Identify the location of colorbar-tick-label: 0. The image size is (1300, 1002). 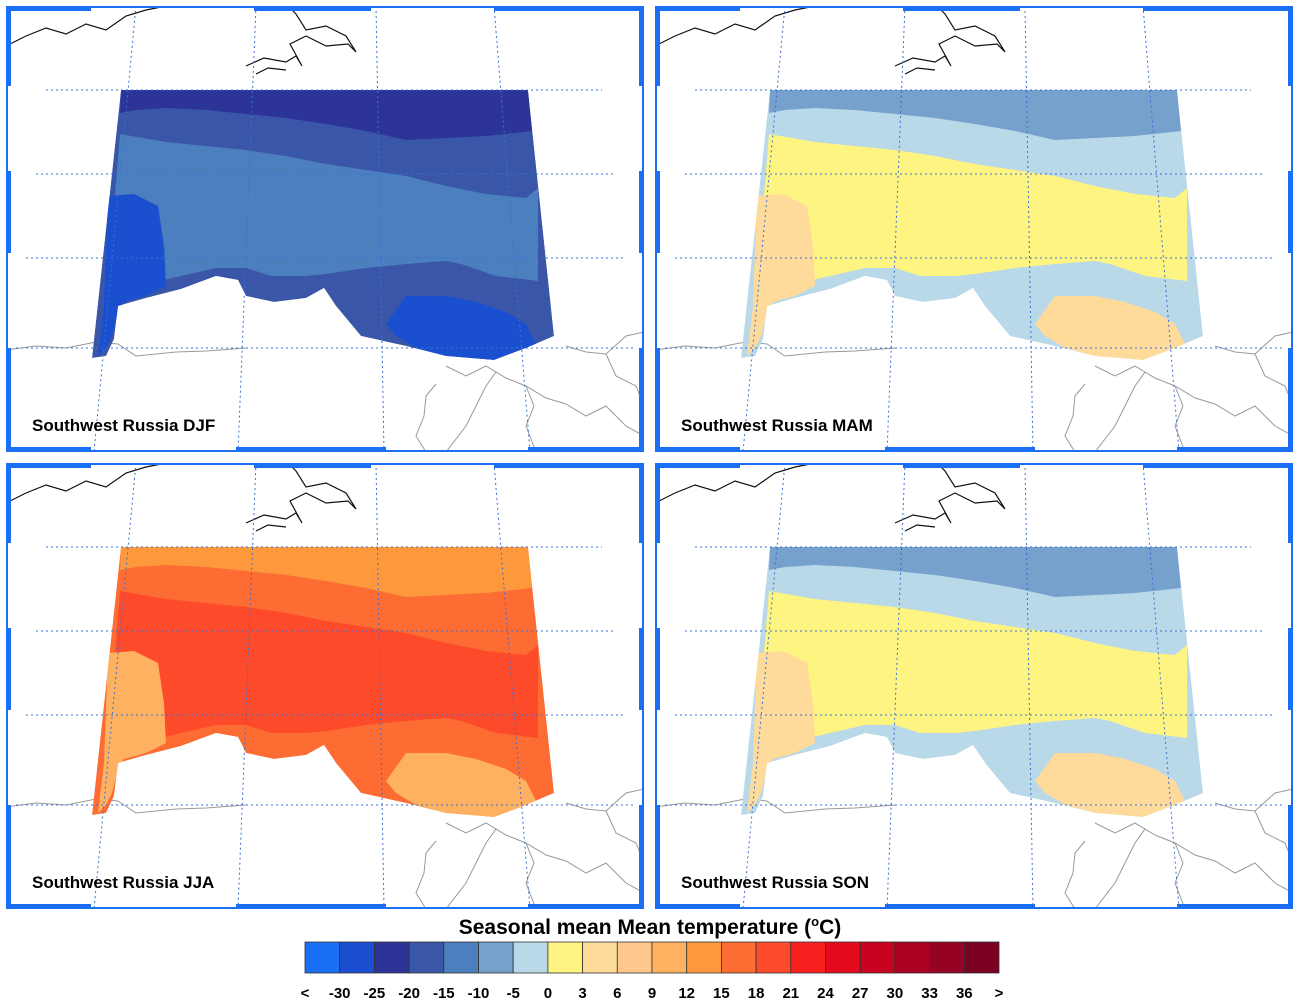
(548, 993).